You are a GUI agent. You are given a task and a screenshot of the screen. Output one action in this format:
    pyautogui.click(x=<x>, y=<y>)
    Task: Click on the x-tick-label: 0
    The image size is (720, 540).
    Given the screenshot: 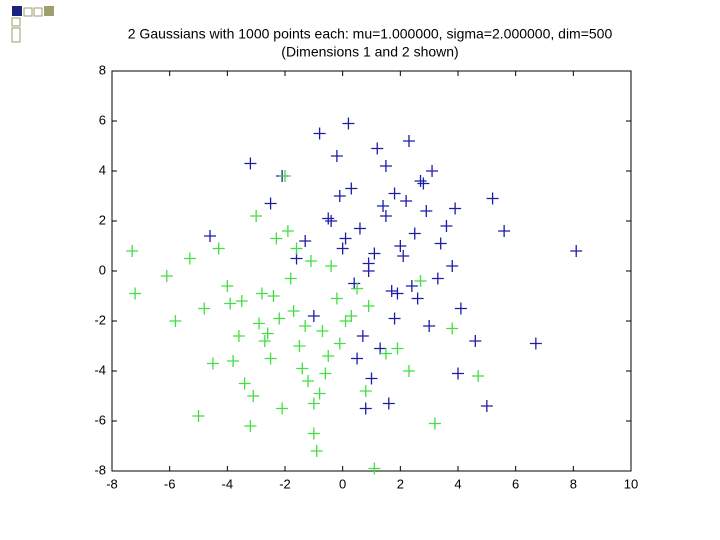 What is the action you would take?
    pyautogui.click(x=342, y=483)
    